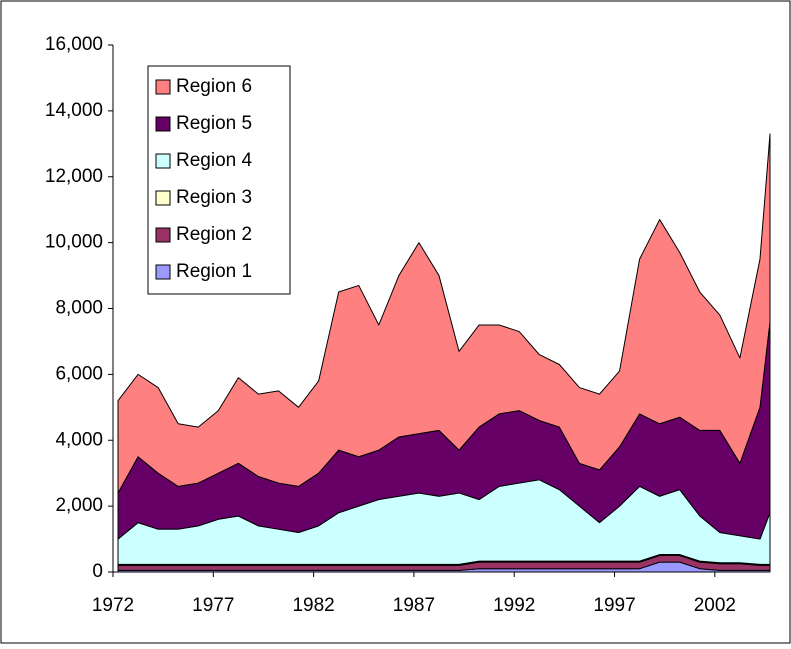 The image size is (791, 649). I want to click on legend-label: Region 2, so click(214, 234).